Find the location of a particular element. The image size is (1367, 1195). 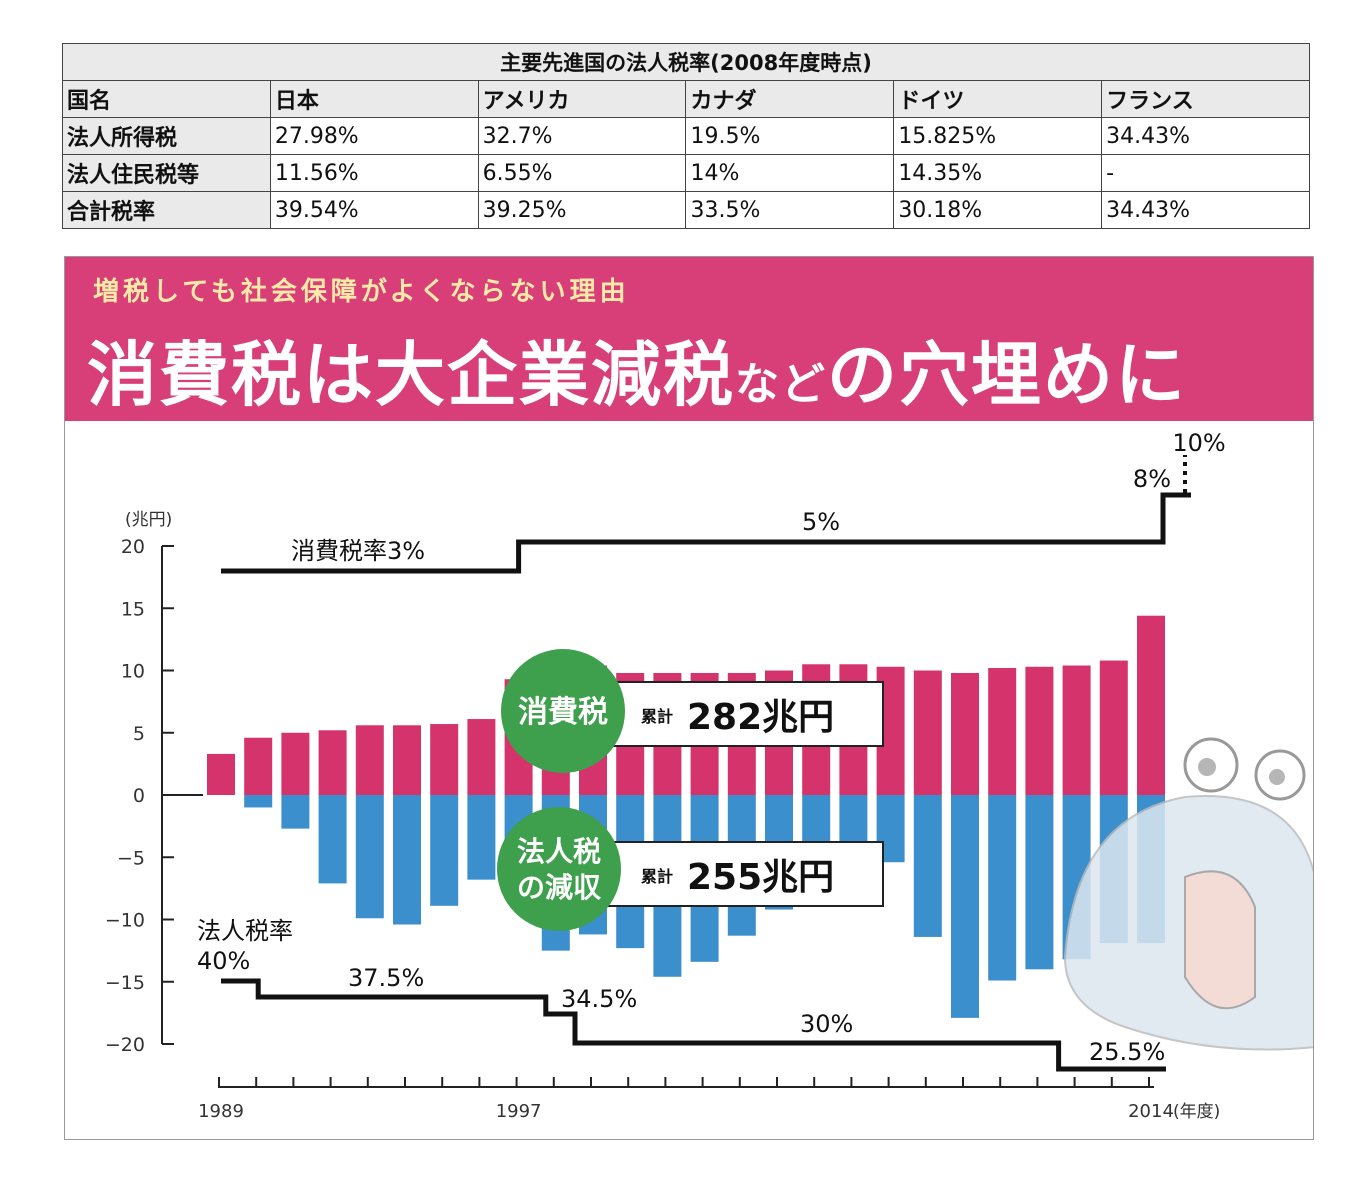

consumption-tax-rate-label: 10% is located at coordinates (1198, 443).